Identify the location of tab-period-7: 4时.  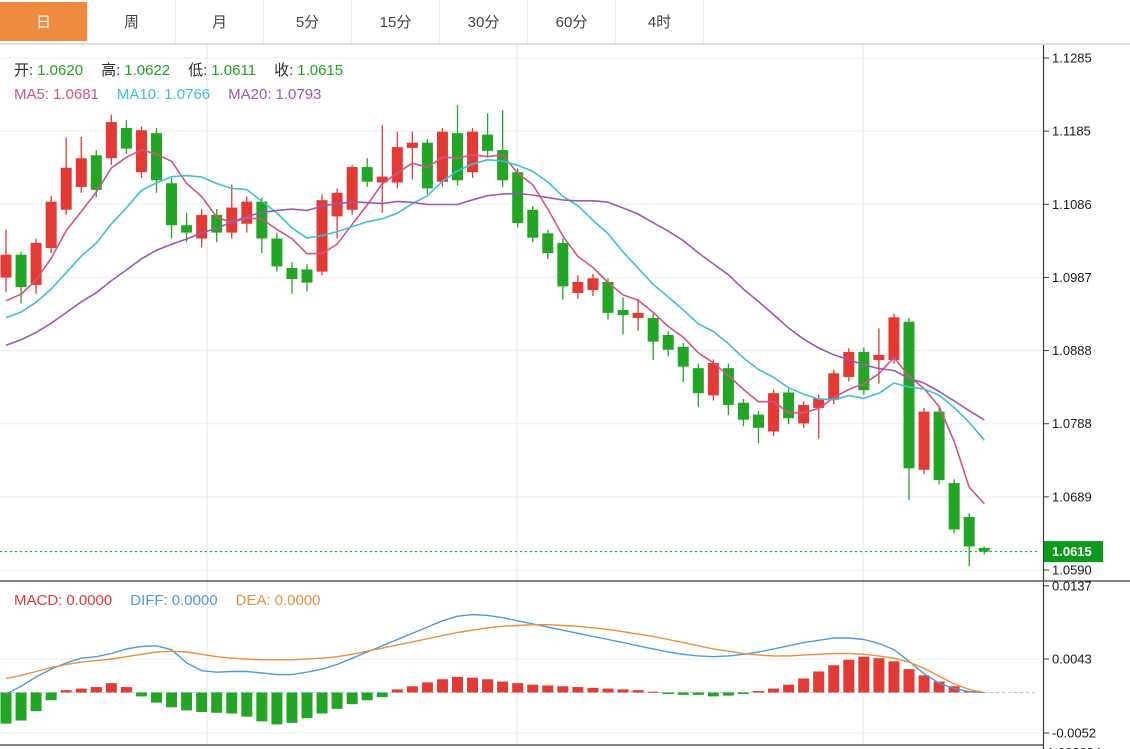
(660, 21).